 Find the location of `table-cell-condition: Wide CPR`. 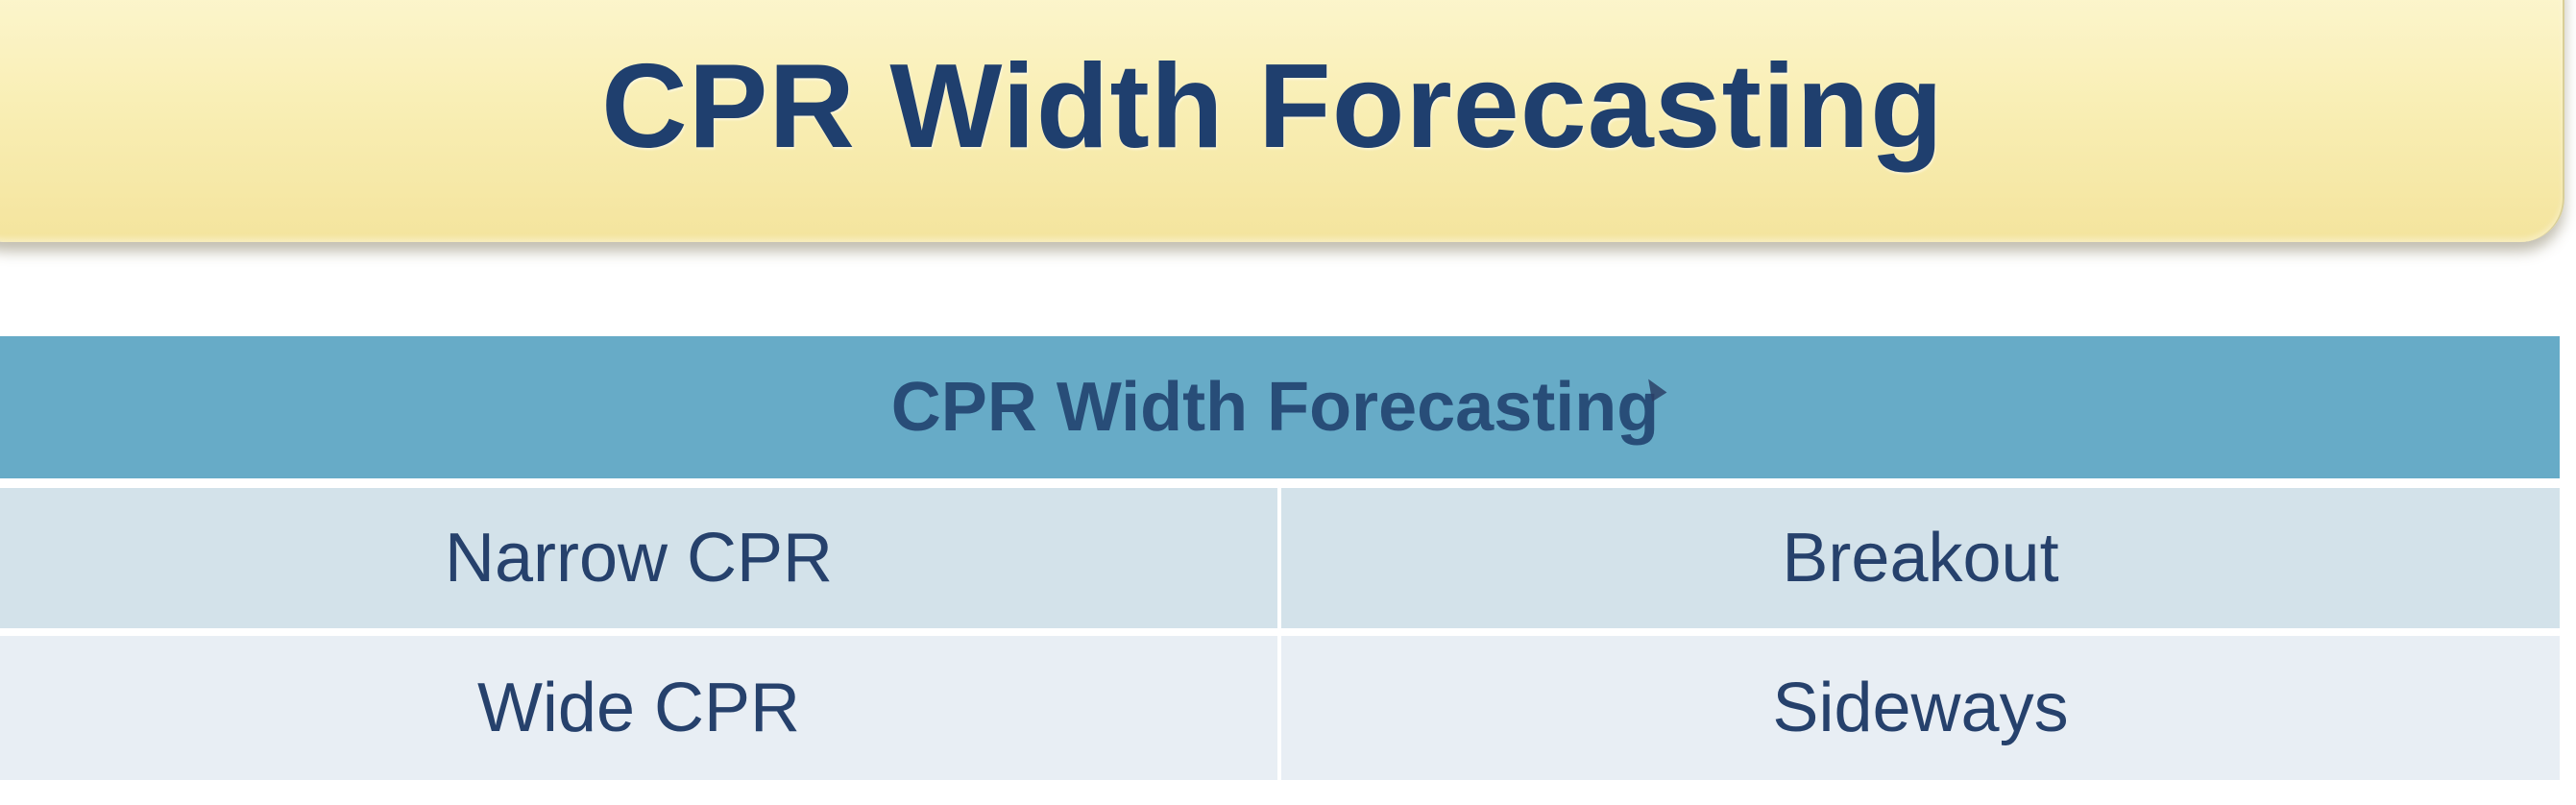

table-cell-condition: Wide CPR is located at coordinates (641, 708).